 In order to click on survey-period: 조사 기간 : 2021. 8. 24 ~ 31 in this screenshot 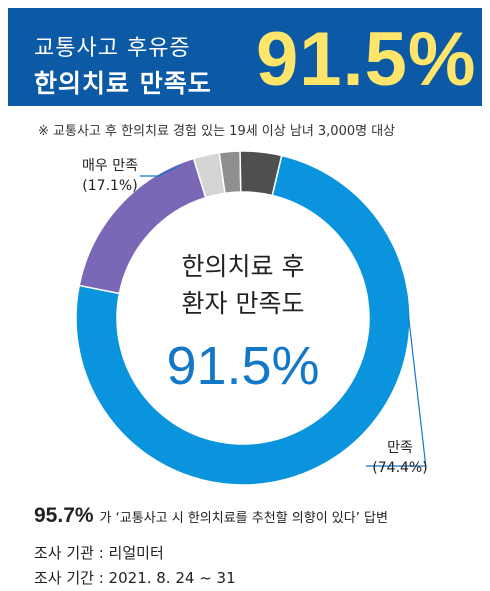, I will do `click(135, 578)`.